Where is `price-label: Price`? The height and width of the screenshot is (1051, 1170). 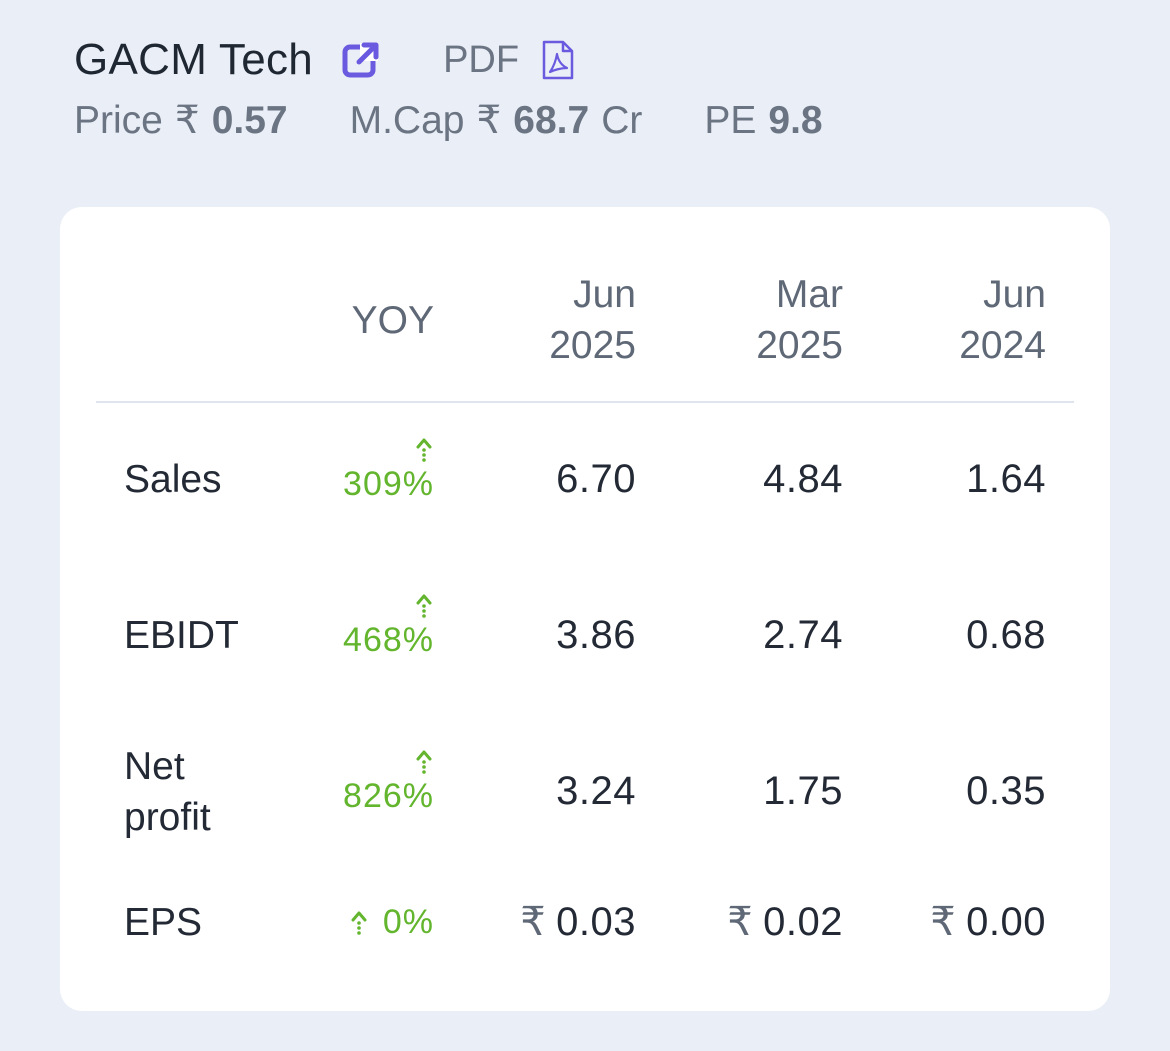
price-label: Price is located at coordinates (118, 120).